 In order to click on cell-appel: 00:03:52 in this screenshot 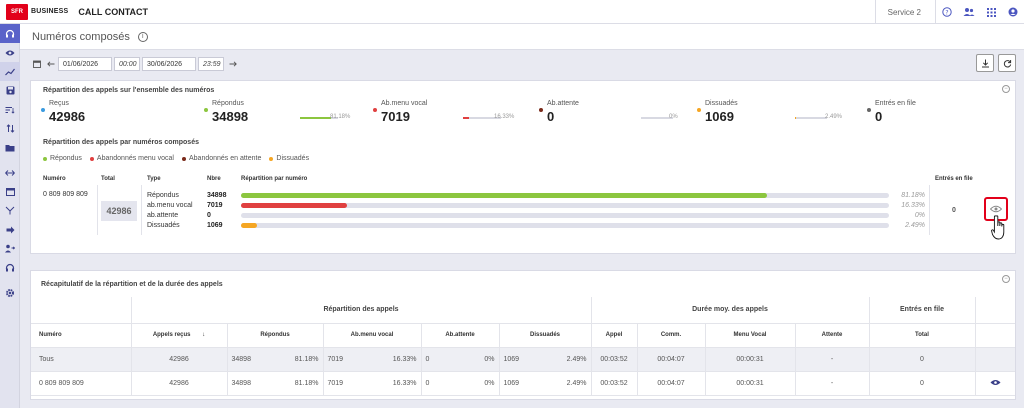, I will do `click(614, 383)`.